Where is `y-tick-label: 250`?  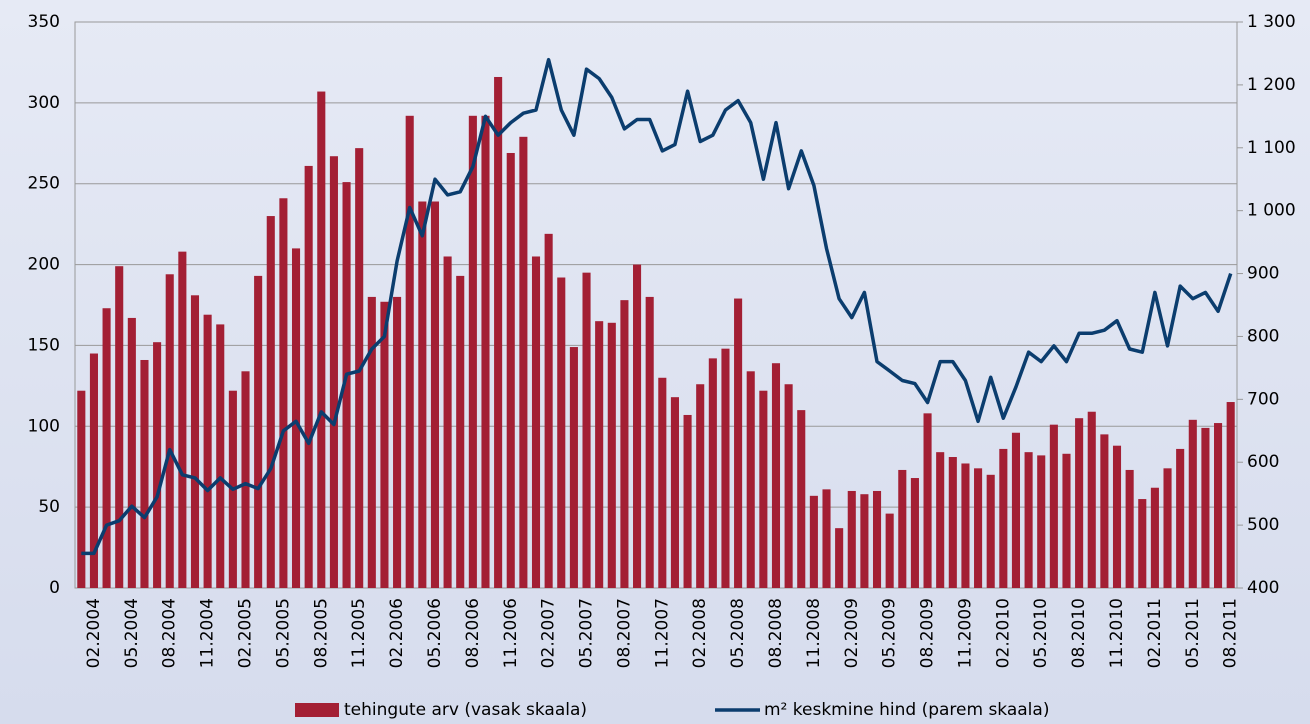
y-tick-label: 250 is located at coordinates (44, 184).